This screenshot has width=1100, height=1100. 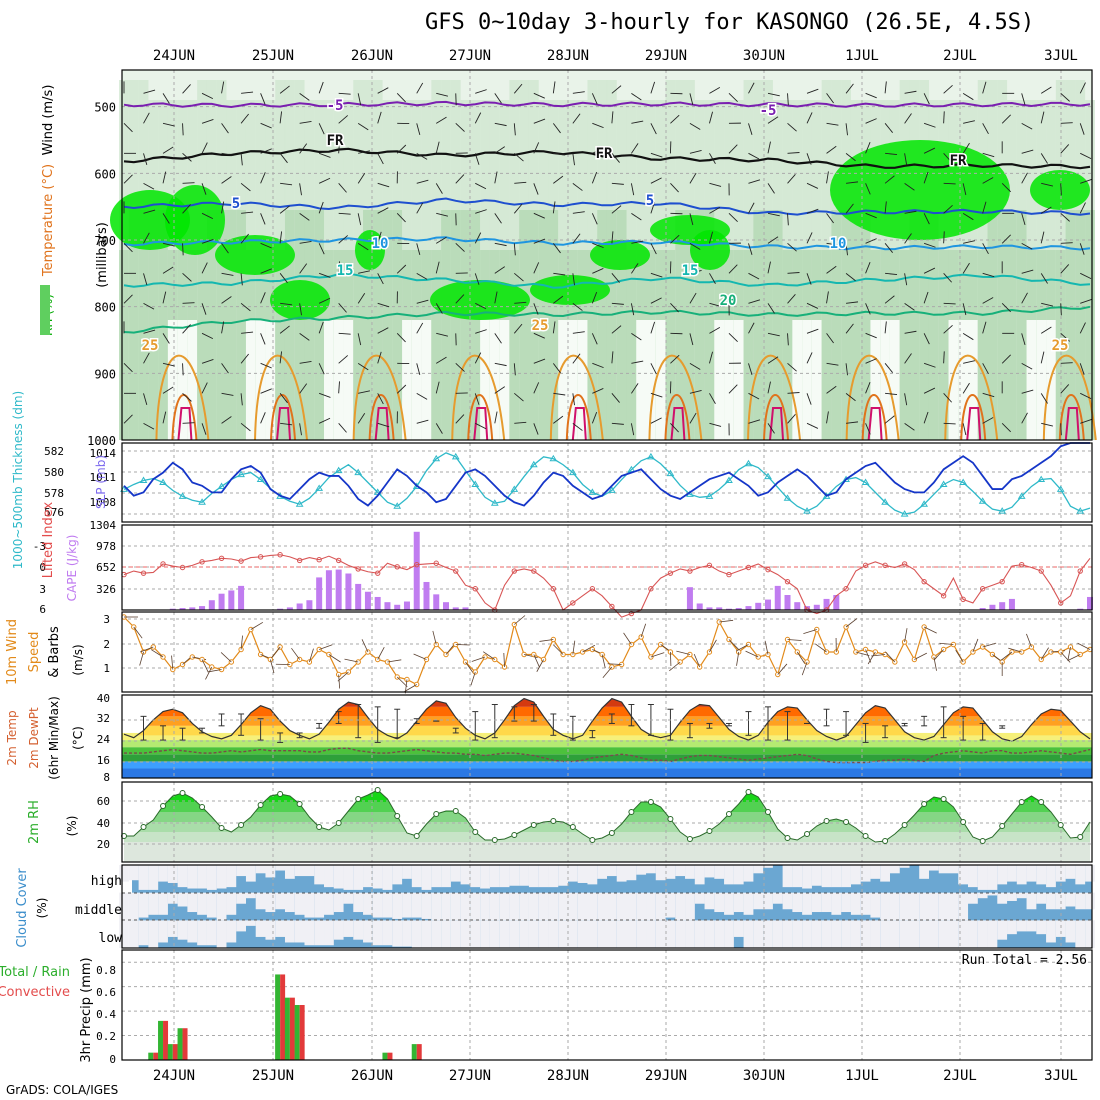 I want to click on cape-tick-label: 652, so click(x=106, y=567).